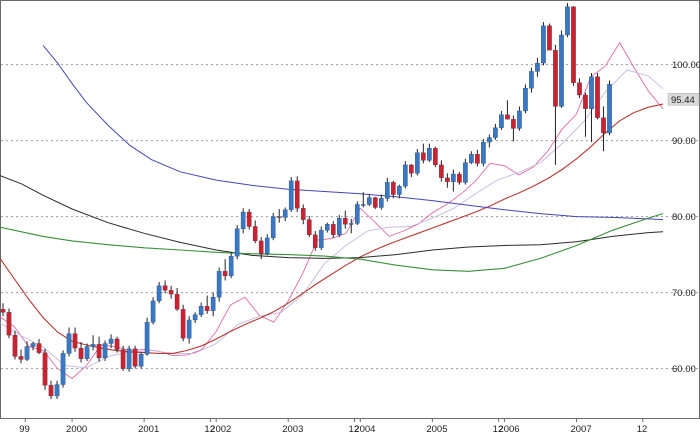  I want to click on x-tick-label-8: 2005, so click(436, 429).